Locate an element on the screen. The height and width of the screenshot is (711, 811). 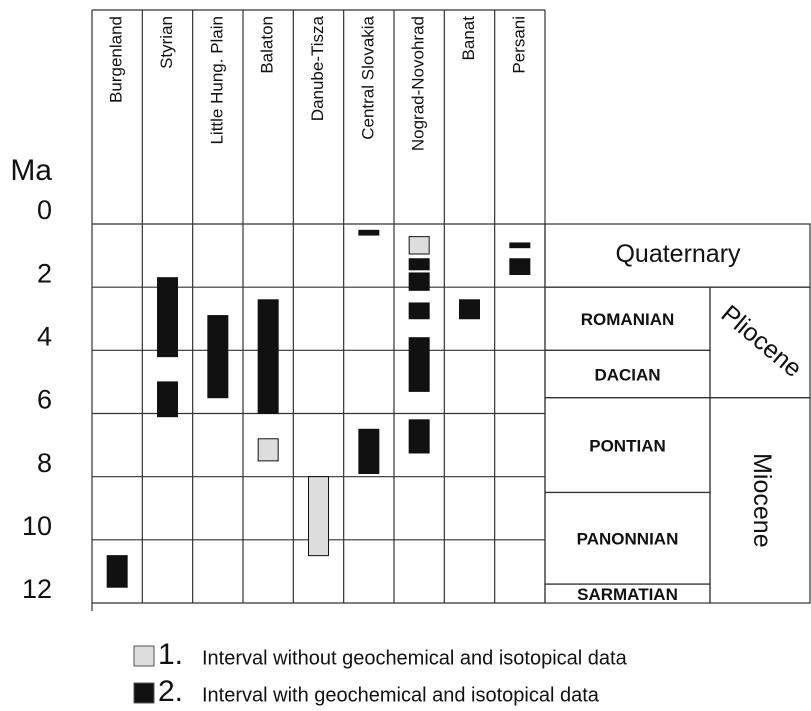
column-label: Burgenland is located at coordinates (116, 59).